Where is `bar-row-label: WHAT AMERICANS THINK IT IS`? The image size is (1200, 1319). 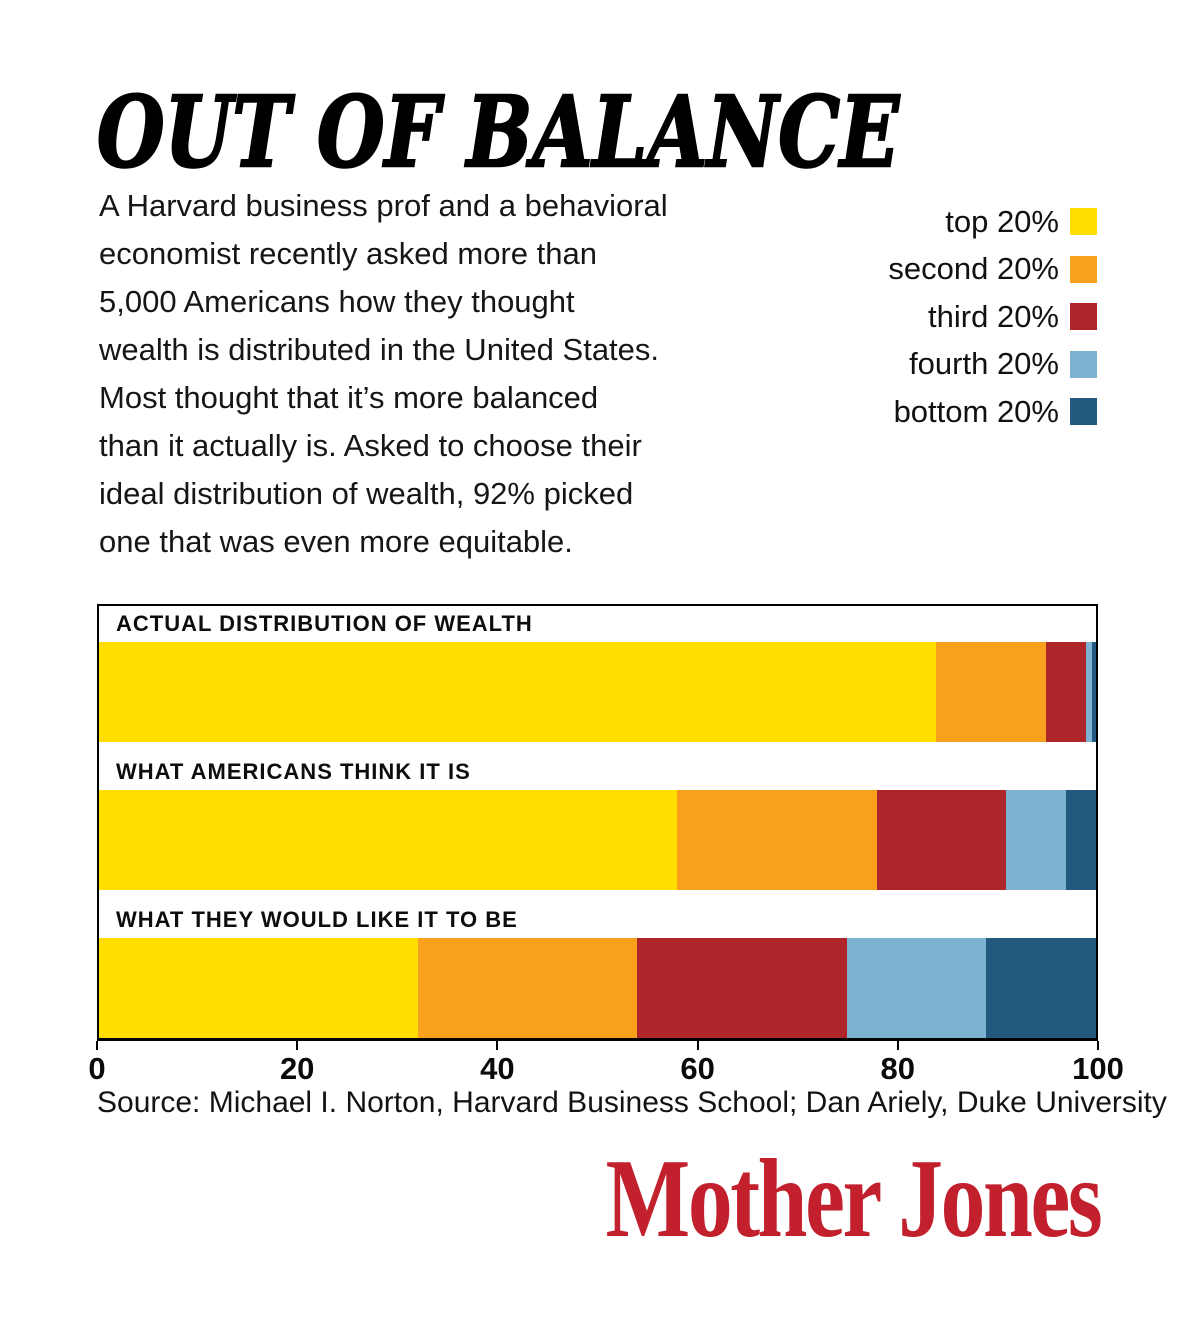 bar-row-label: WHAT AMERICANS THINK IT IS is located at coordinates (293, 771).